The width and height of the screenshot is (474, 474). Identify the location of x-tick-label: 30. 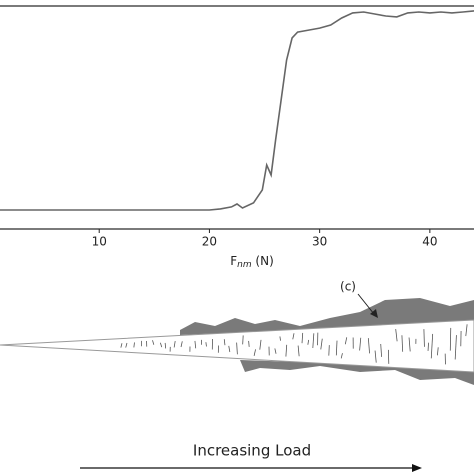
(319, 242).